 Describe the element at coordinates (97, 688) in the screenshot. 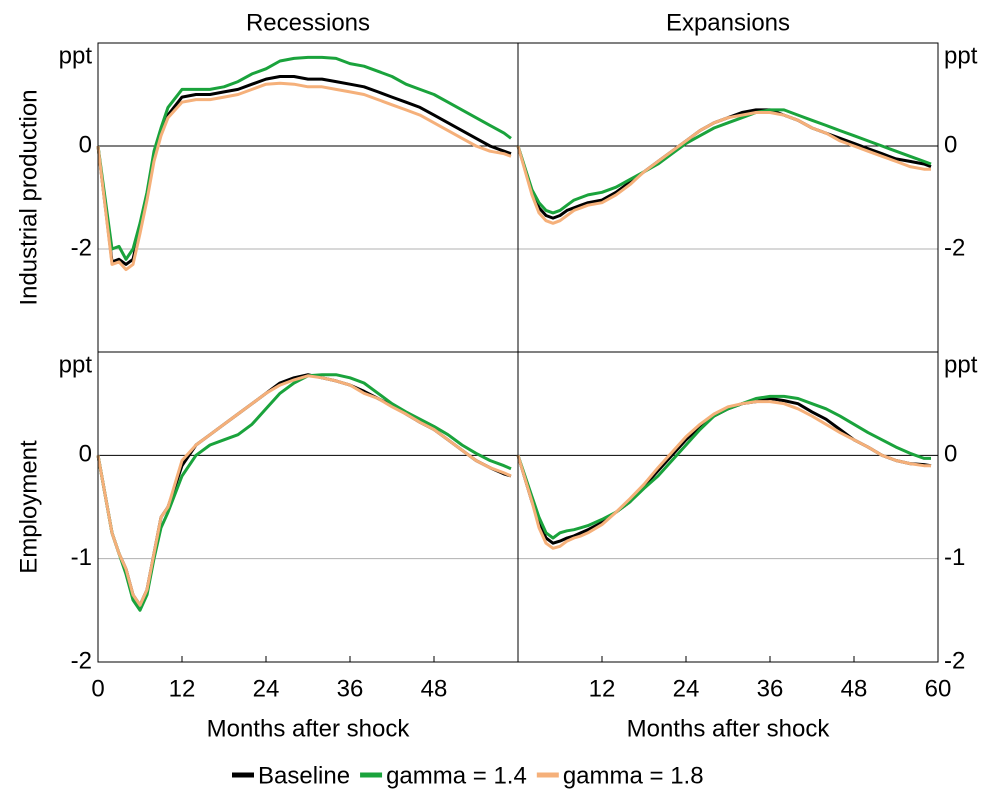

I see `x-tick-label: 0` at that location.